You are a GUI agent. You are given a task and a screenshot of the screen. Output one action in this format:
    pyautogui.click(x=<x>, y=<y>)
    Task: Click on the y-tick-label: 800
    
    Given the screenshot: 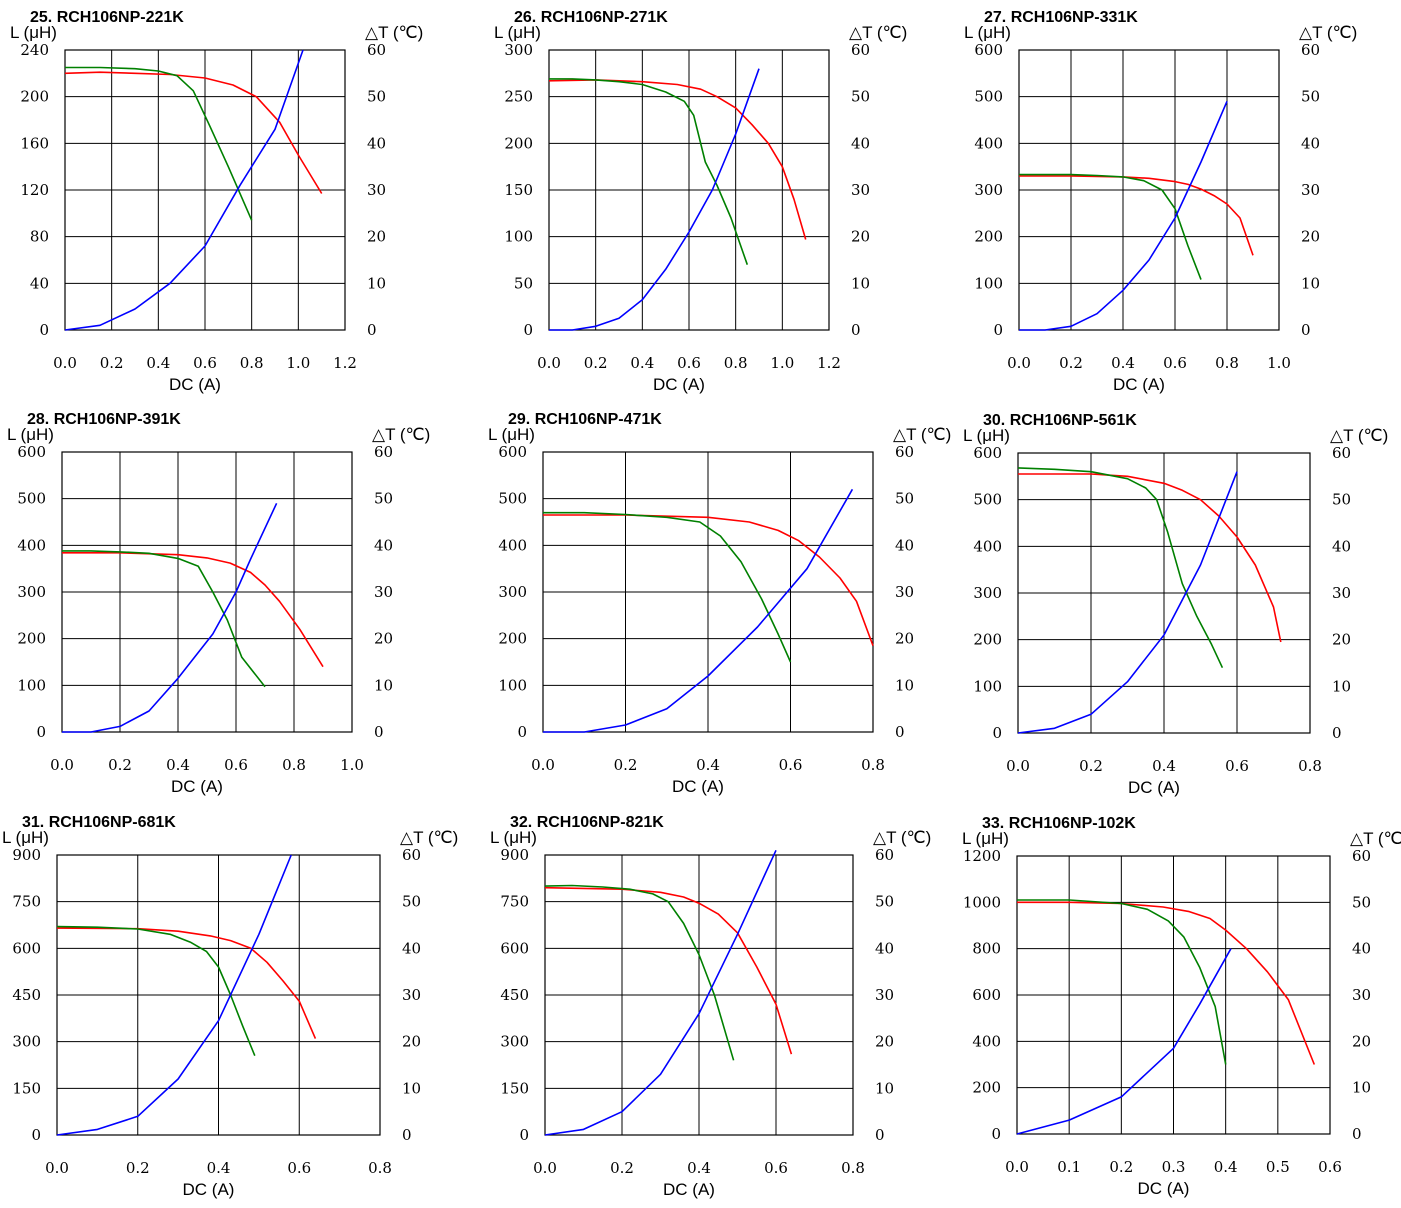 What is the action you would take?
    pyautogui.click(x=986, y=949)
    